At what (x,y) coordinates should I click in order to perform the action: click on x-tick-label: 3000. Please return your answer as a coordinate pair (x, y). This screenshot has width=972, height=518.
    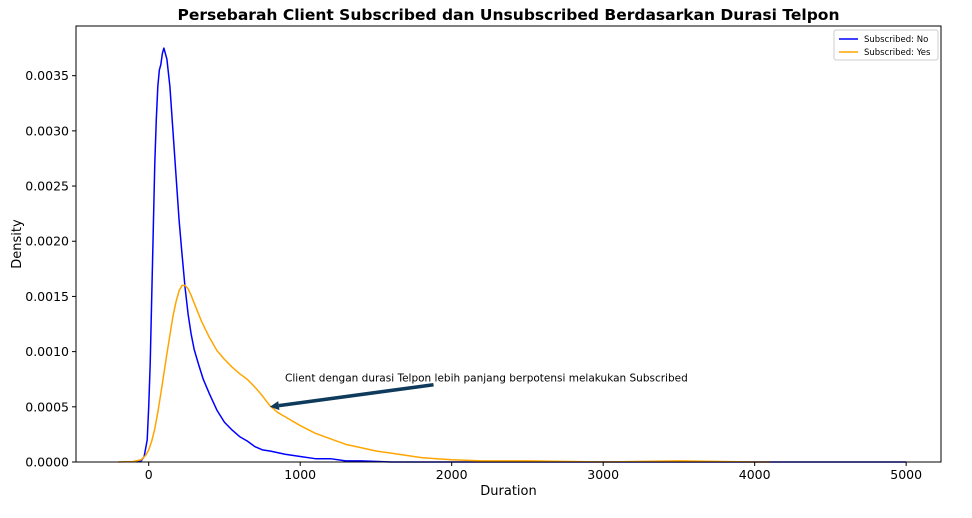
    Looking at the image, I should click on (603, 474).